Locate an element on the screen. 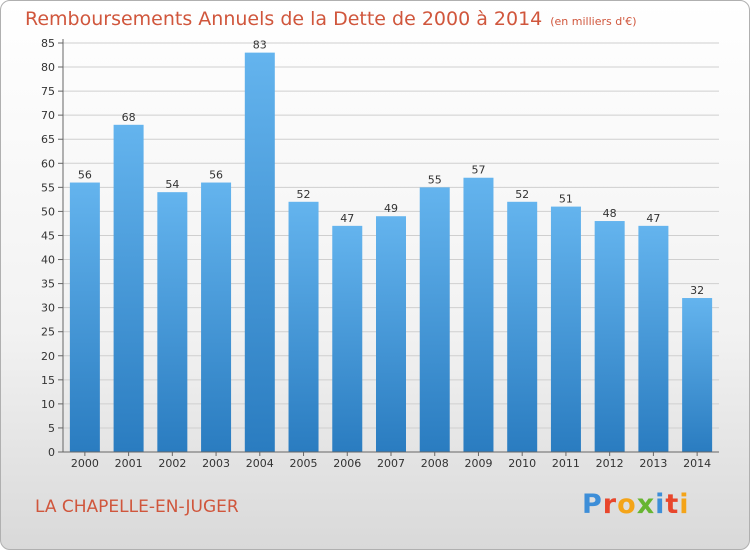 Image resolution: width=750 pixels, height=550 pixels. y-tick-label: 80 is located at coordinates (48, 67).